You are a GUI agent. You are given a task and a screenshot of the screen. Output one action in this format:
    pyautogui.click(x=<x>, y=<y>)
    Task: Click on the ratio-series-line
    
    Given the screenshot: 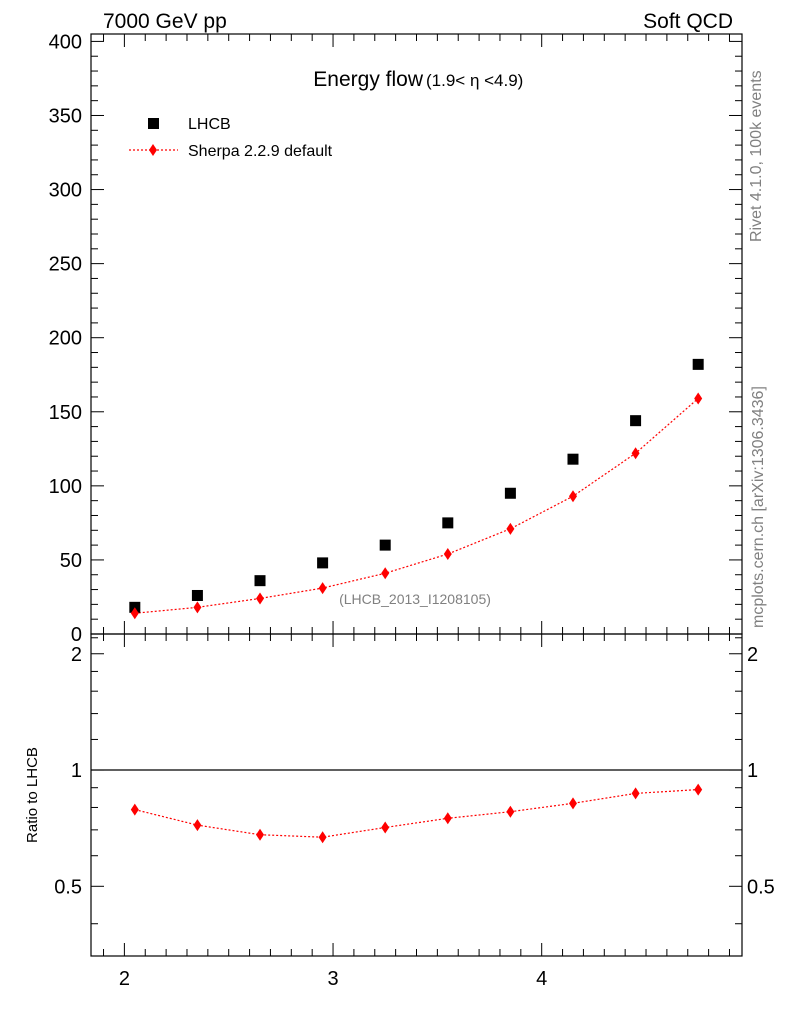 What is the action you would take?
    pyautogui.click(x=416, y=813)
    